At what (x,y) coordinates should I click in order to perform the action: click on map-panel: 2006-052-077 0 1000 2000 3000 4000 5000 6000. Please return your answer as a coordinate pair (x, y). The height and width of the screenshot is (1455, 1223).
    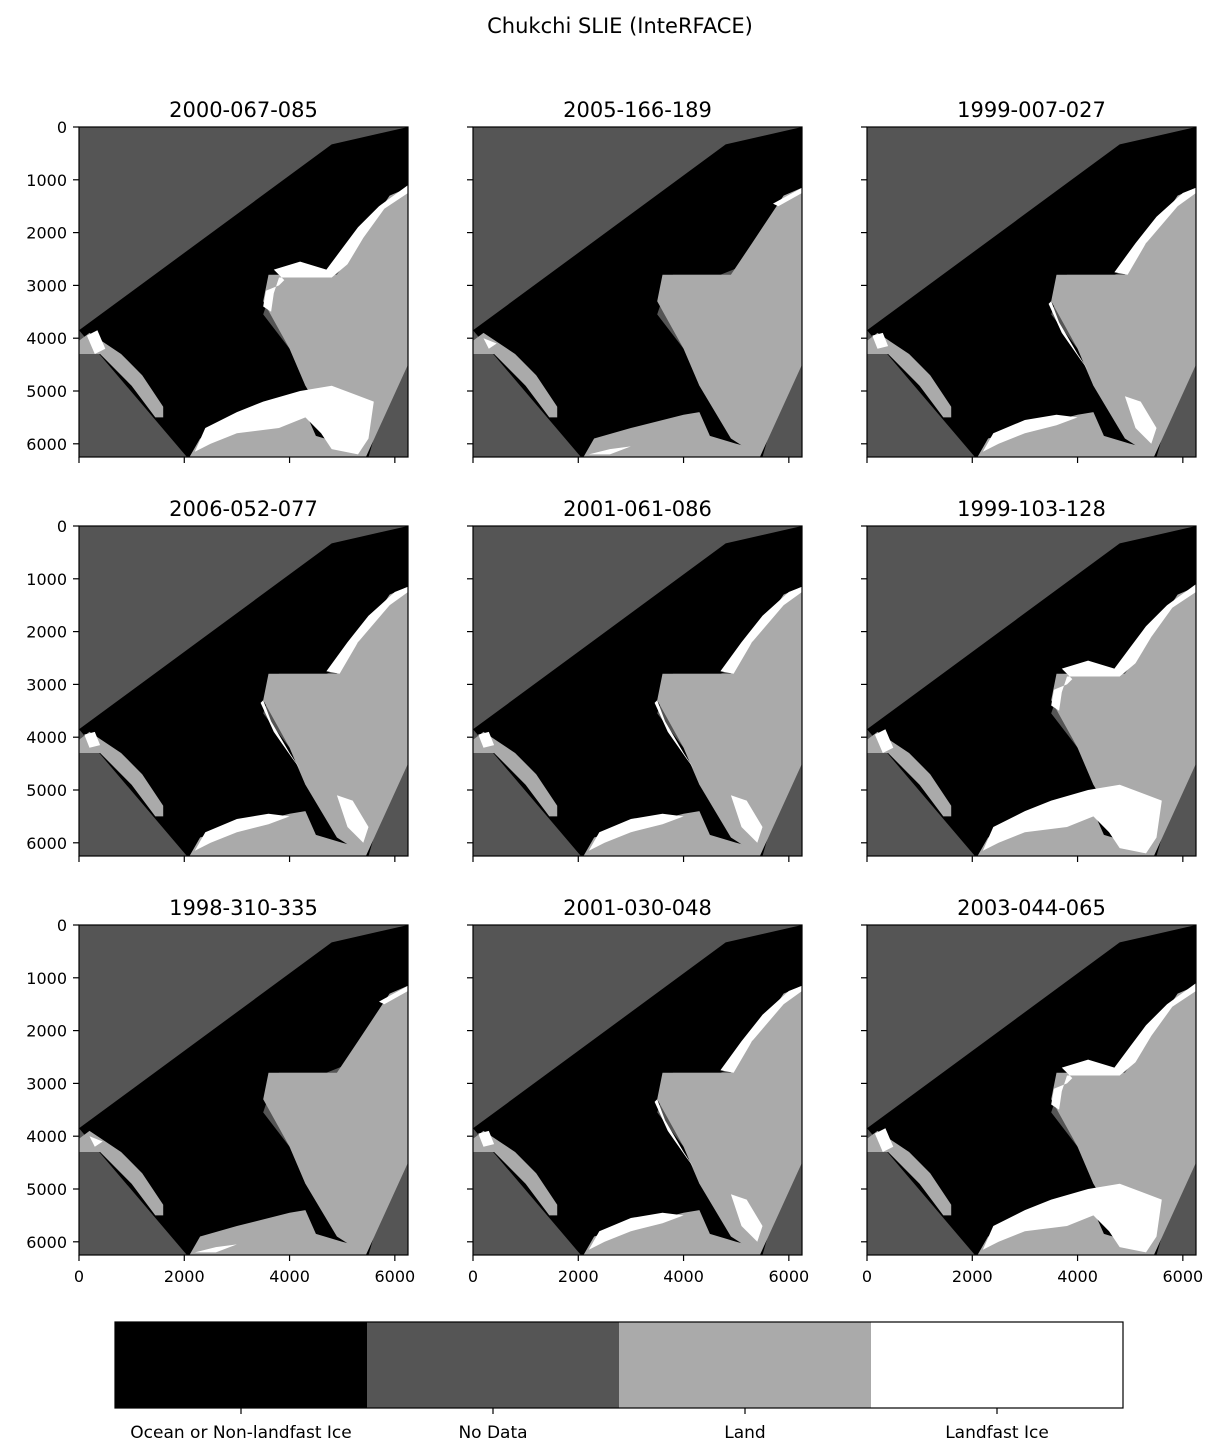
    Looking at the image, I should click on (217, 679).